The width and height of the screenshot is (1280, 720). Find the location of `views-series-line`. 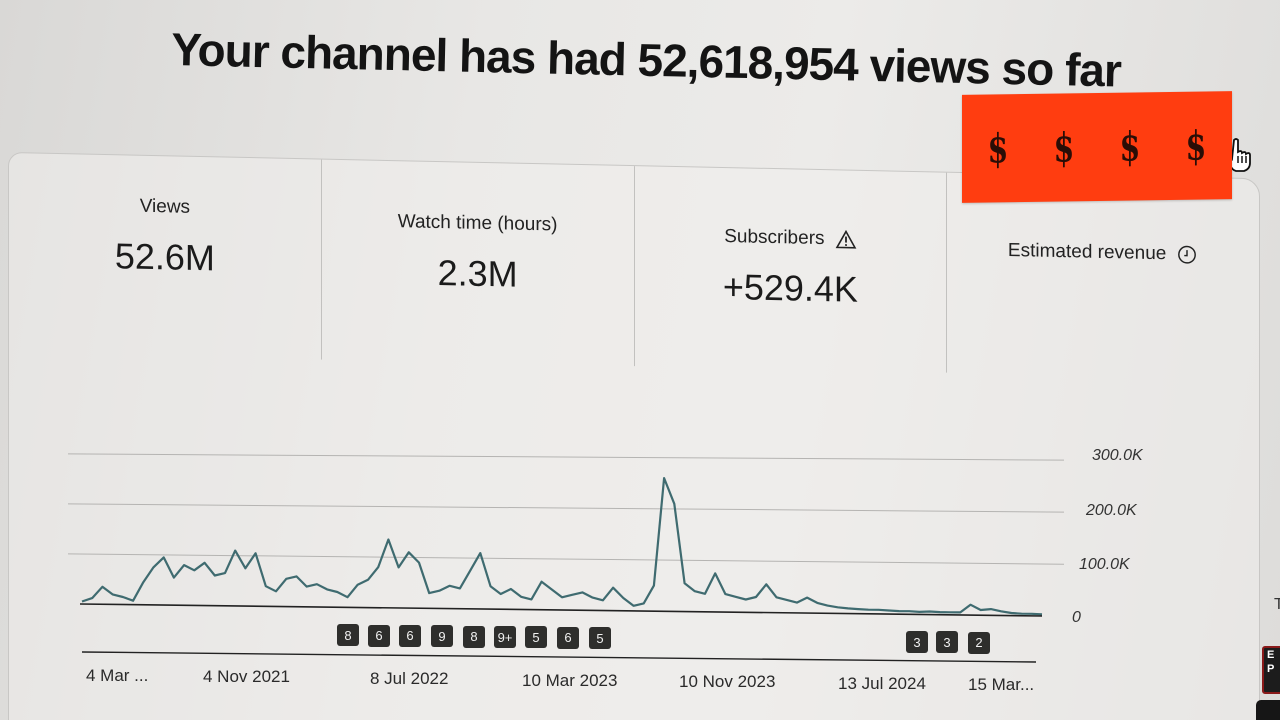

views-series-line is located at coordinates (562, 546).